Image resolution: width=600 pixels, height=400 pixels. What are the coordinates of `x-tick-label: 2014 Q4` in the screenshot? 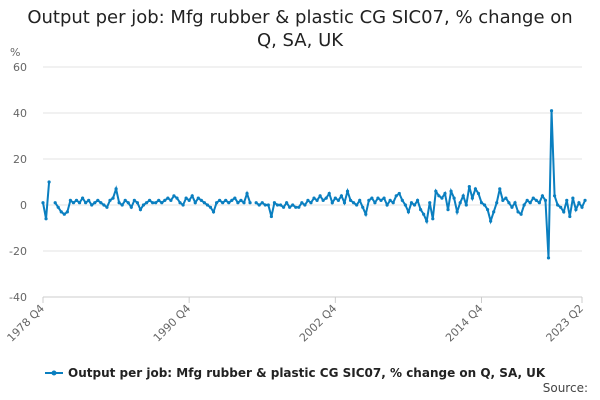 It's located at (464, 323).